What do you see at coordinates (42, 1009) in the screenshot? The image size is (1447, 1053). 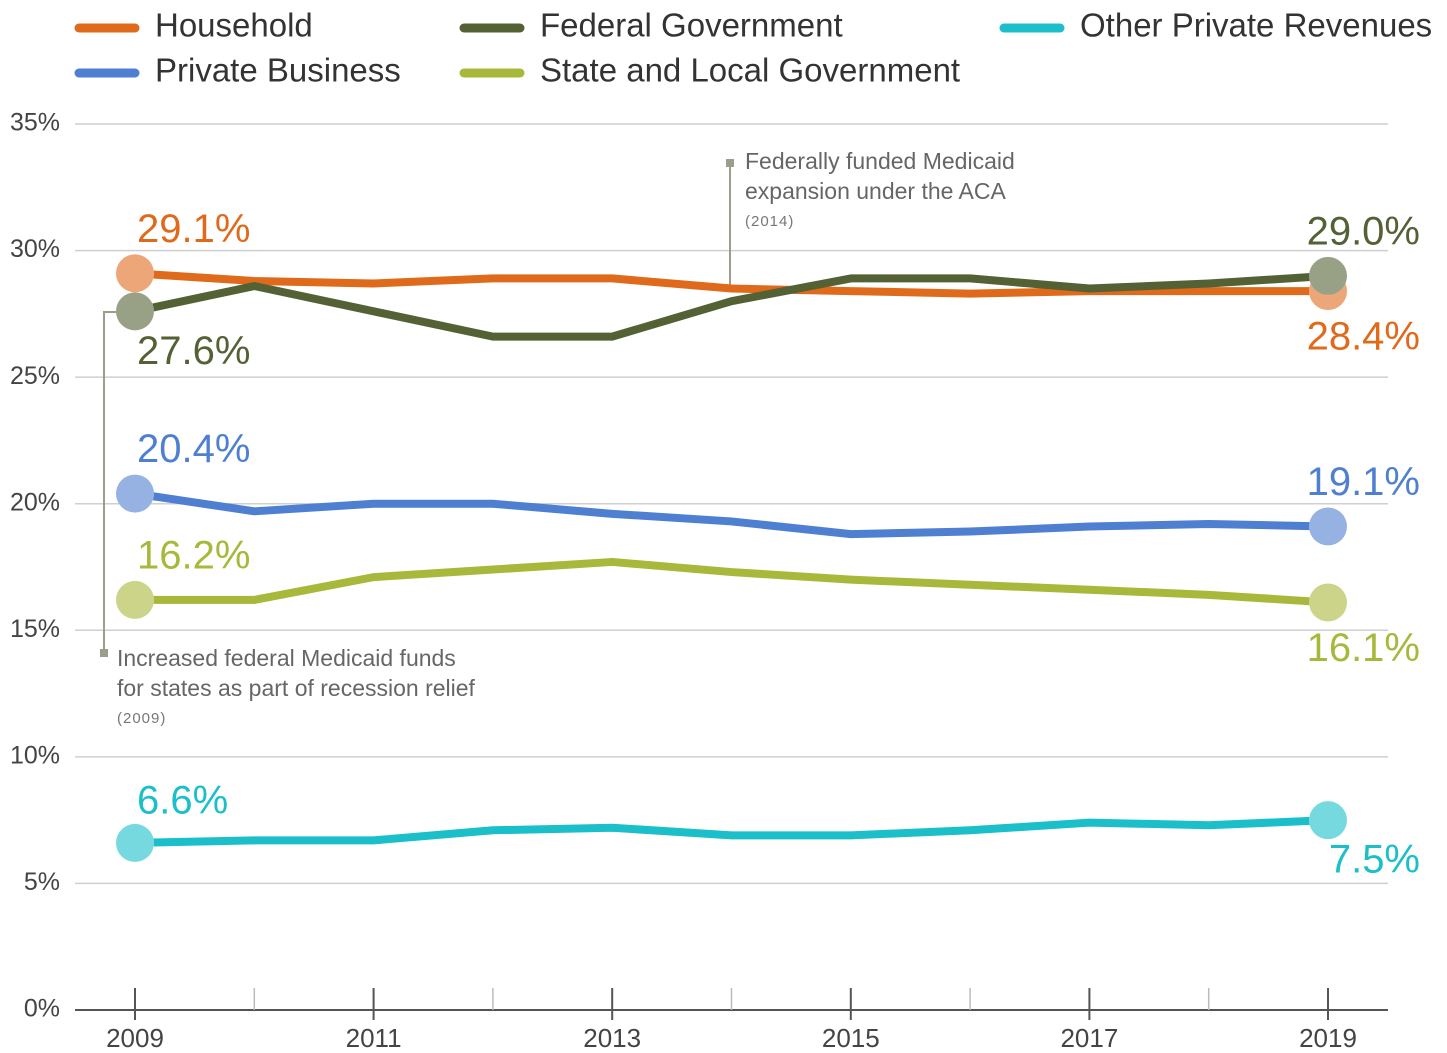 I see `y-tick-label: 0%` at bounding box center [42, 1009].